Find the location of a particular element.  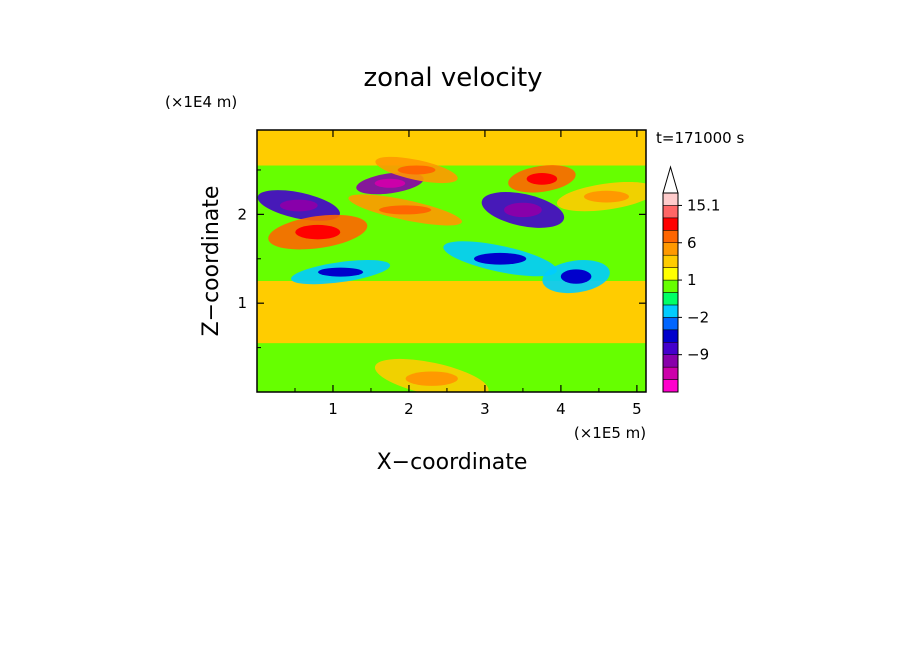

colorbar-frame is located at coordinates (670, 292).